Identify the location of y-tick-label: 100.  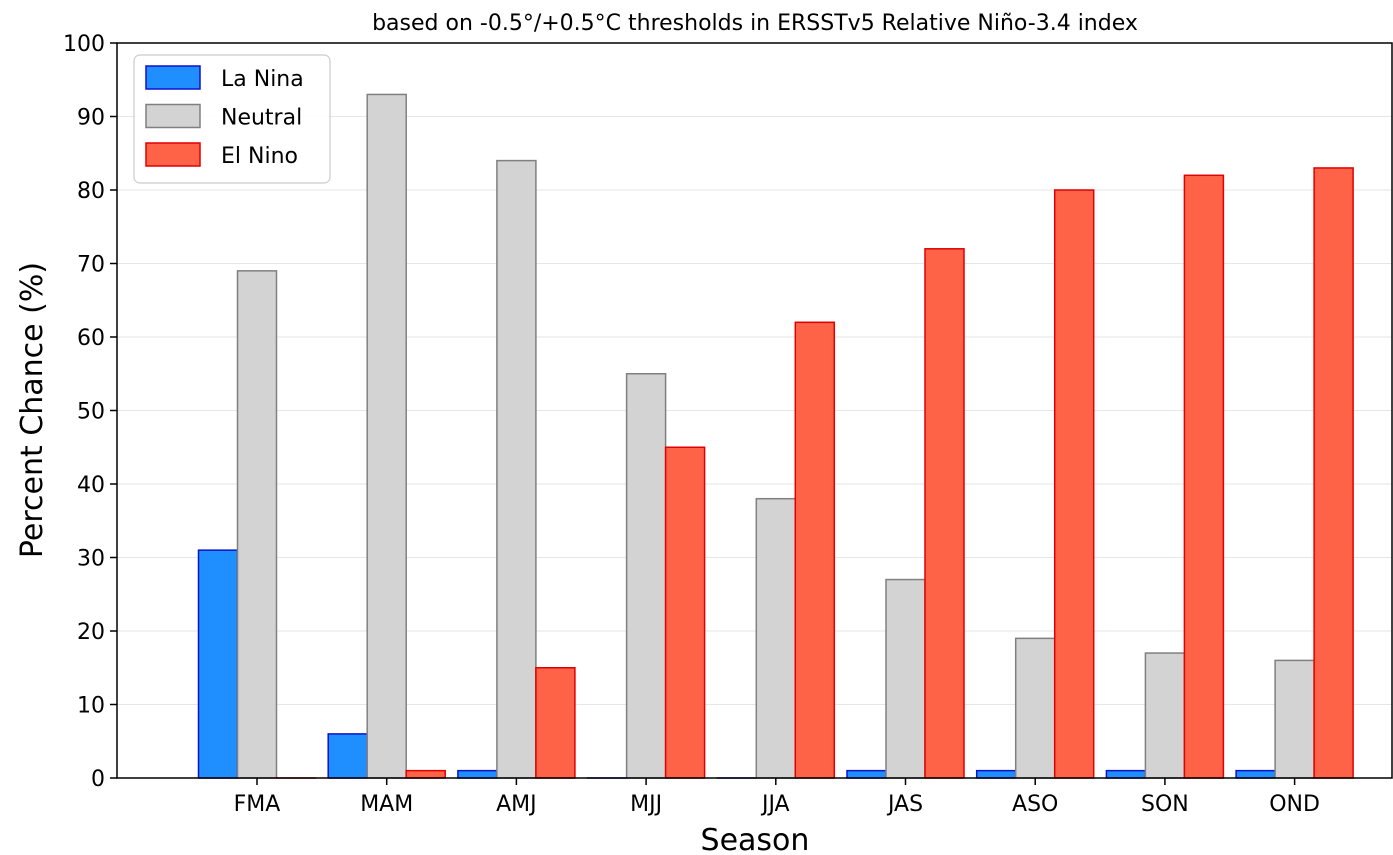
(84, 44).